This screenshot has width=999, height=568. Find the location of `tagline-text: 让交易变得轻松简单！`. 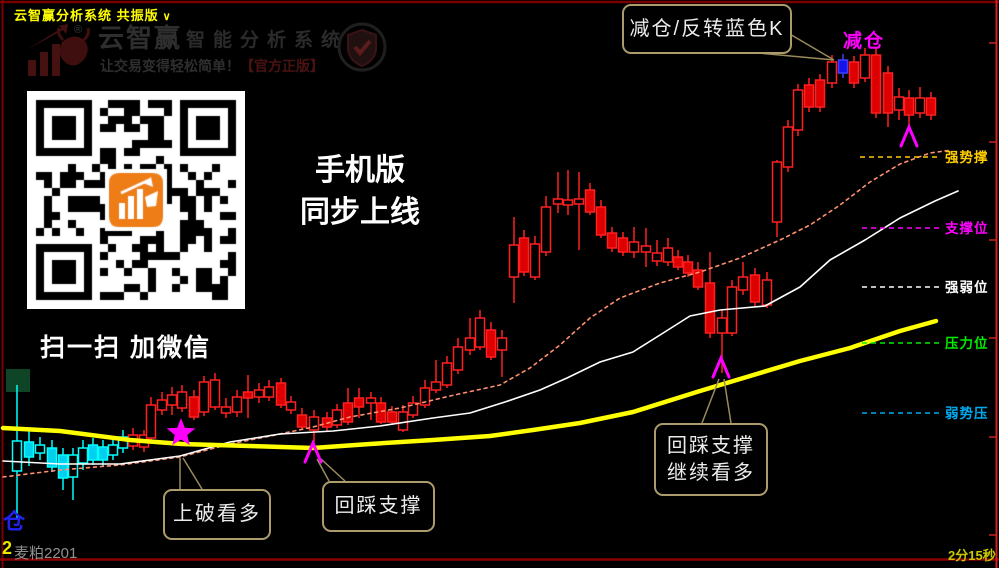

tagline-text: 让交易变得轻松简单！ is located at coordinates (170, 66).